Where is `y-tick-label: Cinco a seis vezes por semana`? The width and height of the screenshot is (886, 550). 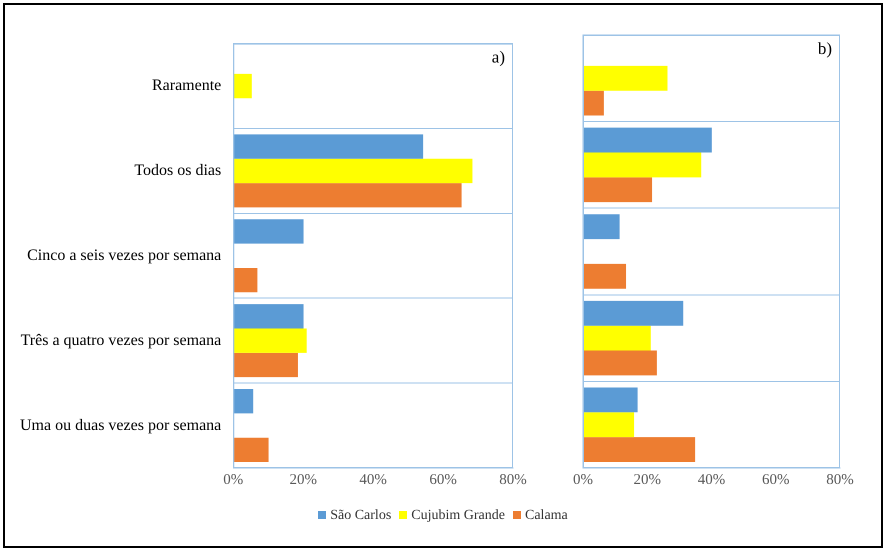 y-tick-label: Cinco a seis vezes por semana is located at coordinates (124, 255).